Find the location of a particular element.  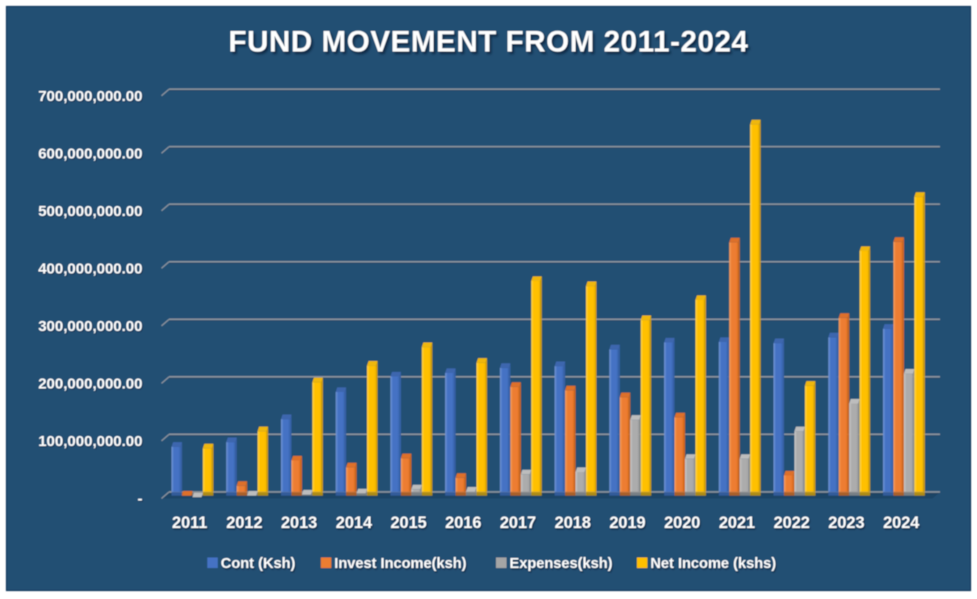

svg-text: 2014 is located at coordinates (354, 523).